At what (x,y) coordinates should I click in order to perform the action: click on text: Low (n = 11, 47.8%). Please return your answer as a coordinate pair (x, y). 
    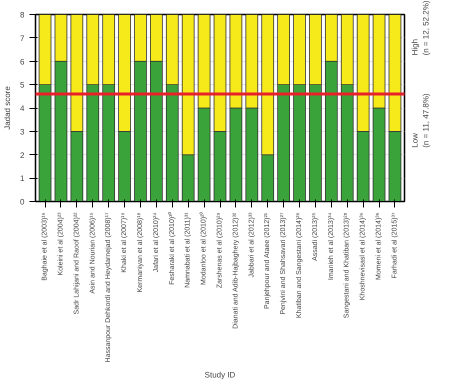
    Looking at the image, I should click on (420, 120).